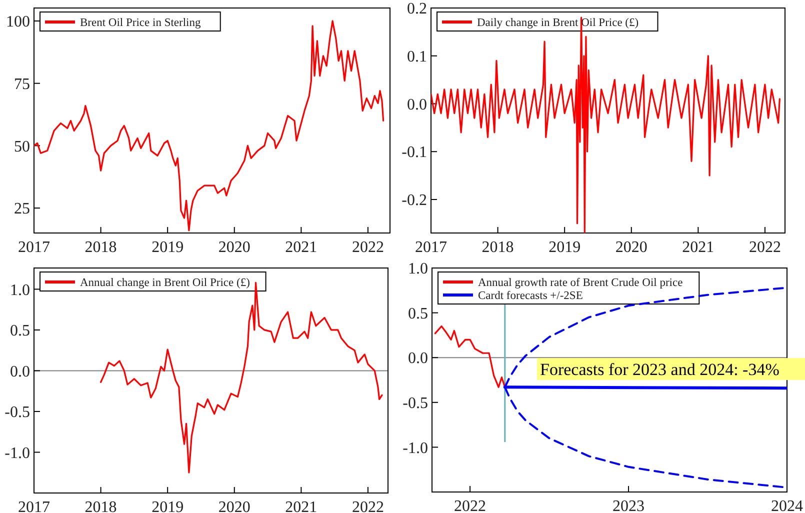  What do you see at coordinates (417, 57) in the screenshot?
I see `y-tick-label: 0.1` at bounding box center [417, 57].